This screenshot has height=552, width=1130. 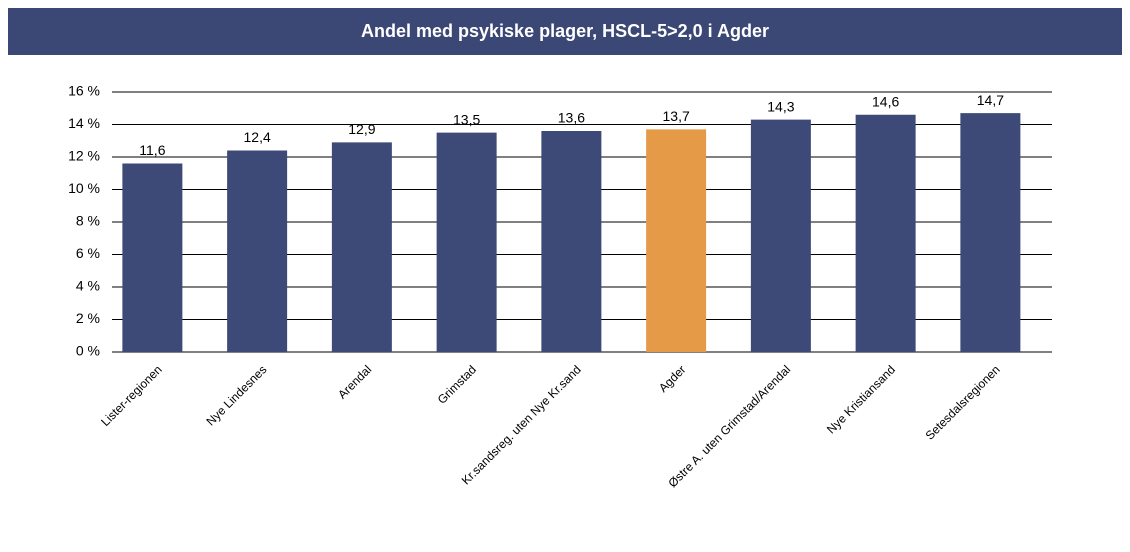 What do you see at coordinates (88, 318) in the screenshot?
I see `y-tick-label: 2 %` at bounding box center [88, 318].